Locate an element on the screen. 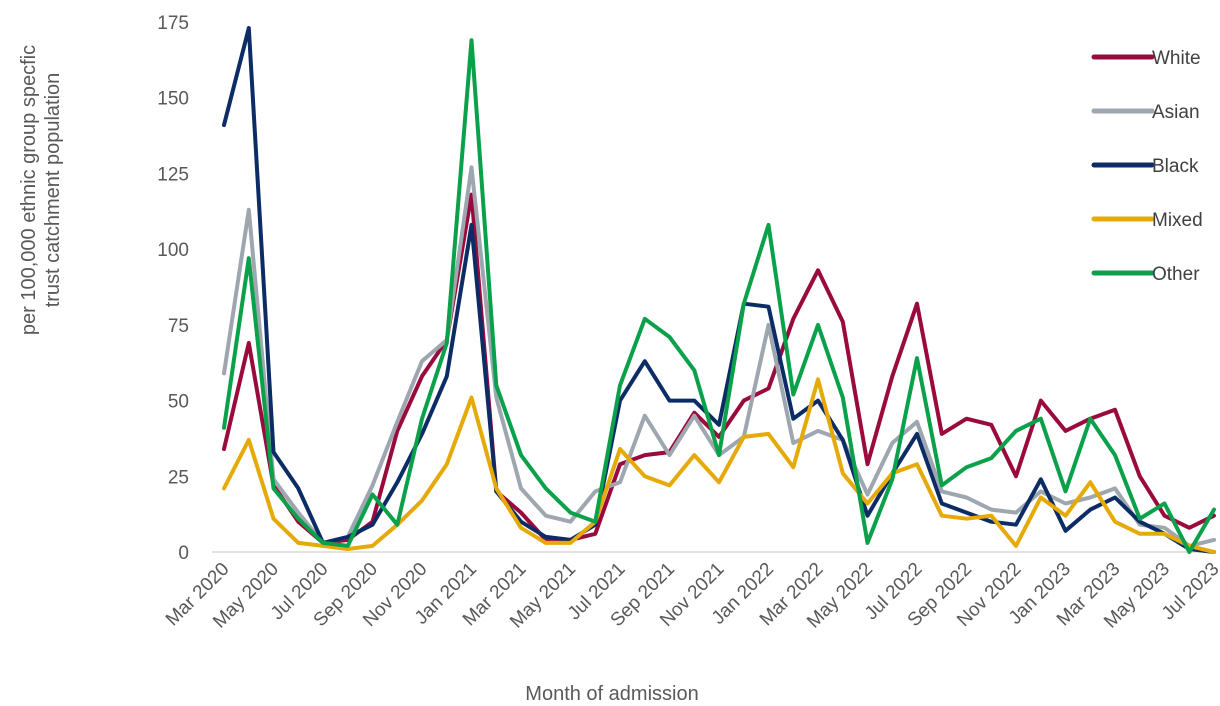  y-tick-label: 150 is located at coordinates (173, 99).